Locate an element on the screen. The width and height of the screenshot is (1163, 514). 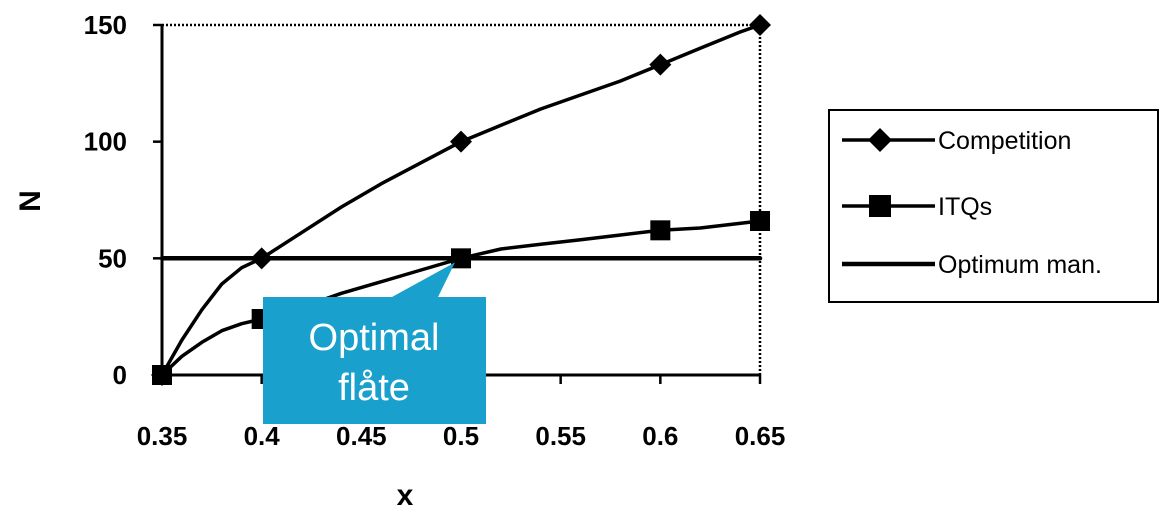
legend-marker-square is located at coordinates (880, 206).